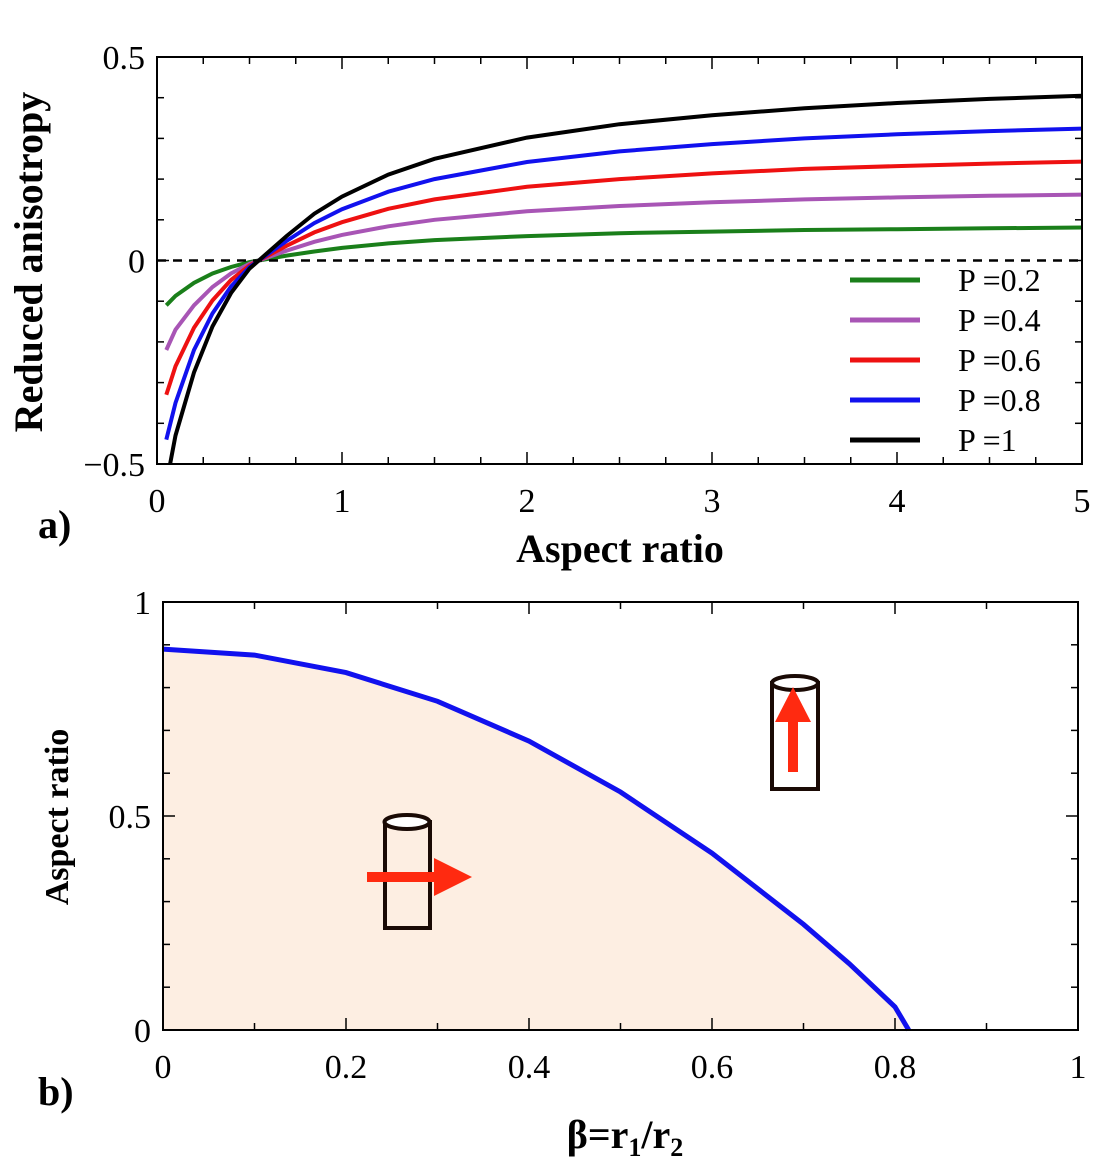 The width and height of the screenshot is (1103, 1163). Describe the element at coordinates (634, 1147) in the screenshot. I see `x-title-sub1: 1` at that location.